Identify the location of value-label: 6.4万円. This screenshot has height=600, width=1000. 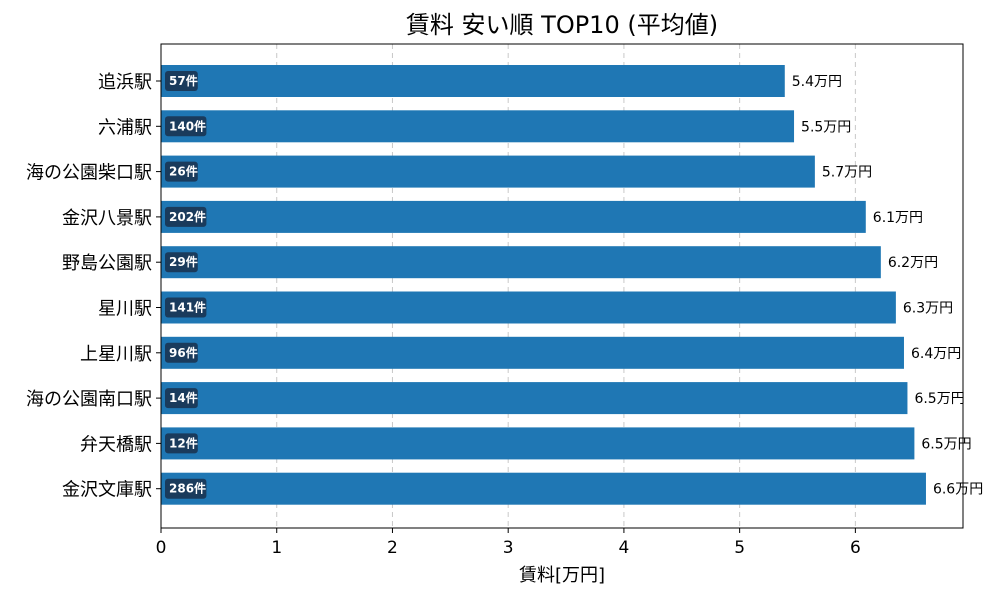
(936, 354).